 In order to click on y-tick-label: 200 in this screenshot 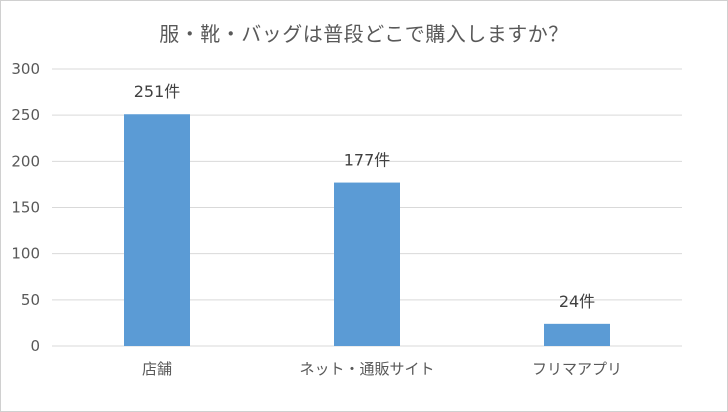, I will do `click(25, 161)`.